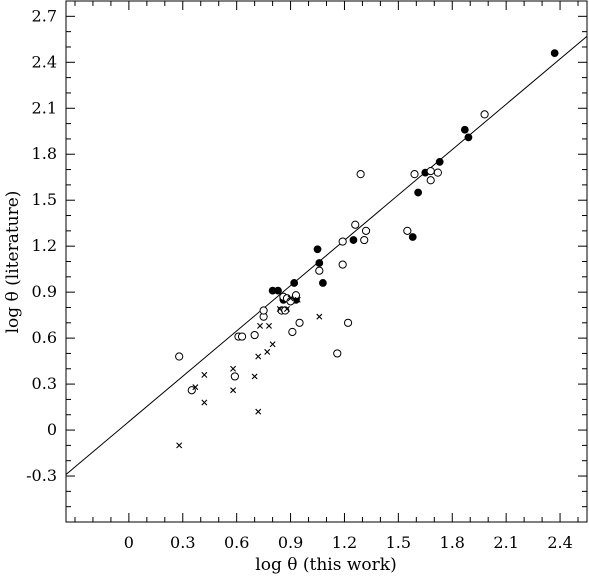  What do you see at coordinates (44, 61) in the screenshot?
I see `y-tick-label: 2.4` at bounding box center [44, 61].